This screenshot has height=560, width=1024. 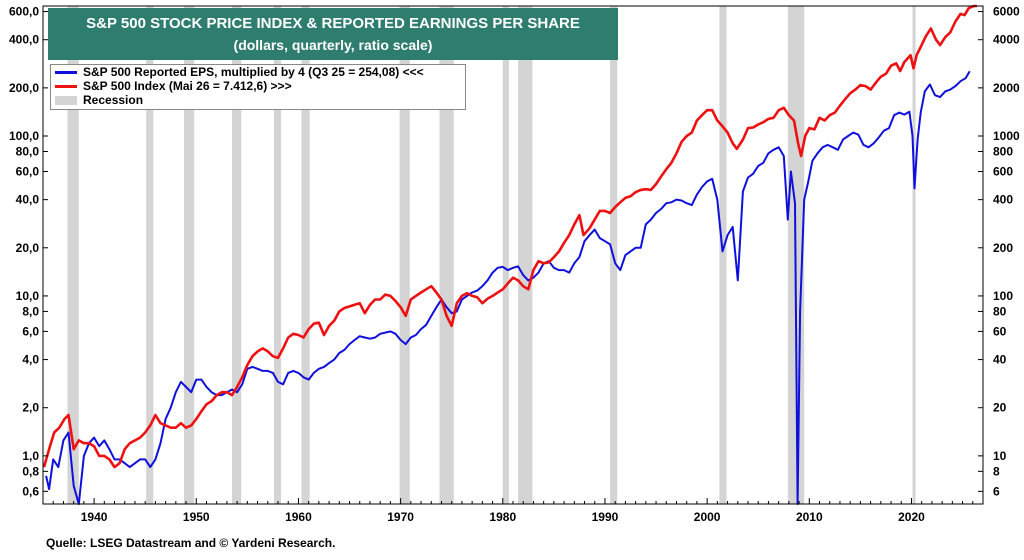 I want to click on right-tick-label-9: 80, so click(x=1000, y=311).